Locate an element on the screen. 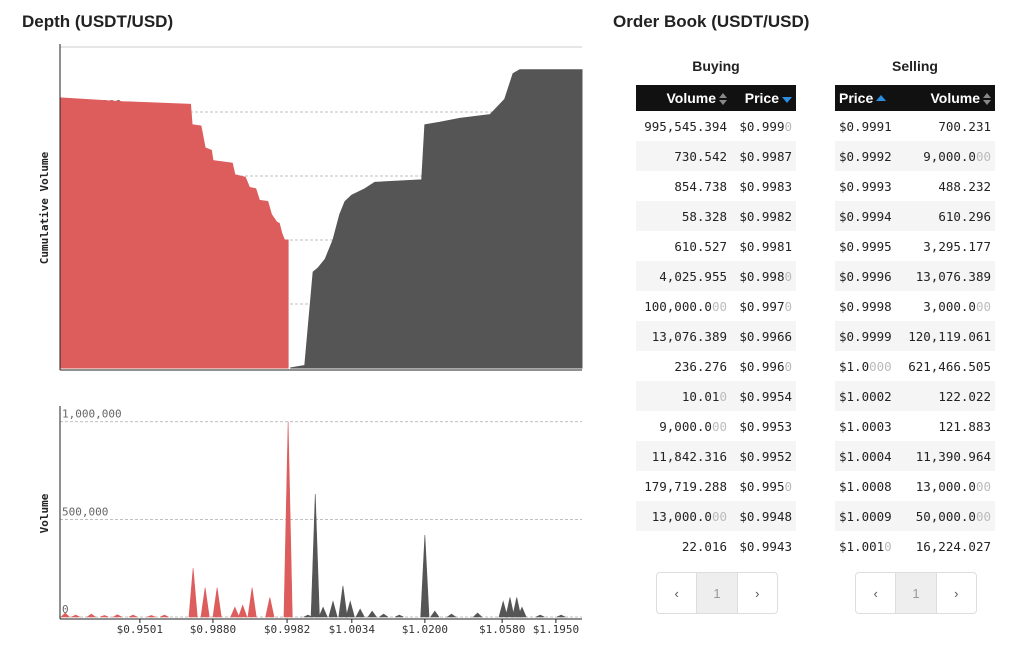  y-tick-label: 1,000,000 is located at coordinates (92, 414).